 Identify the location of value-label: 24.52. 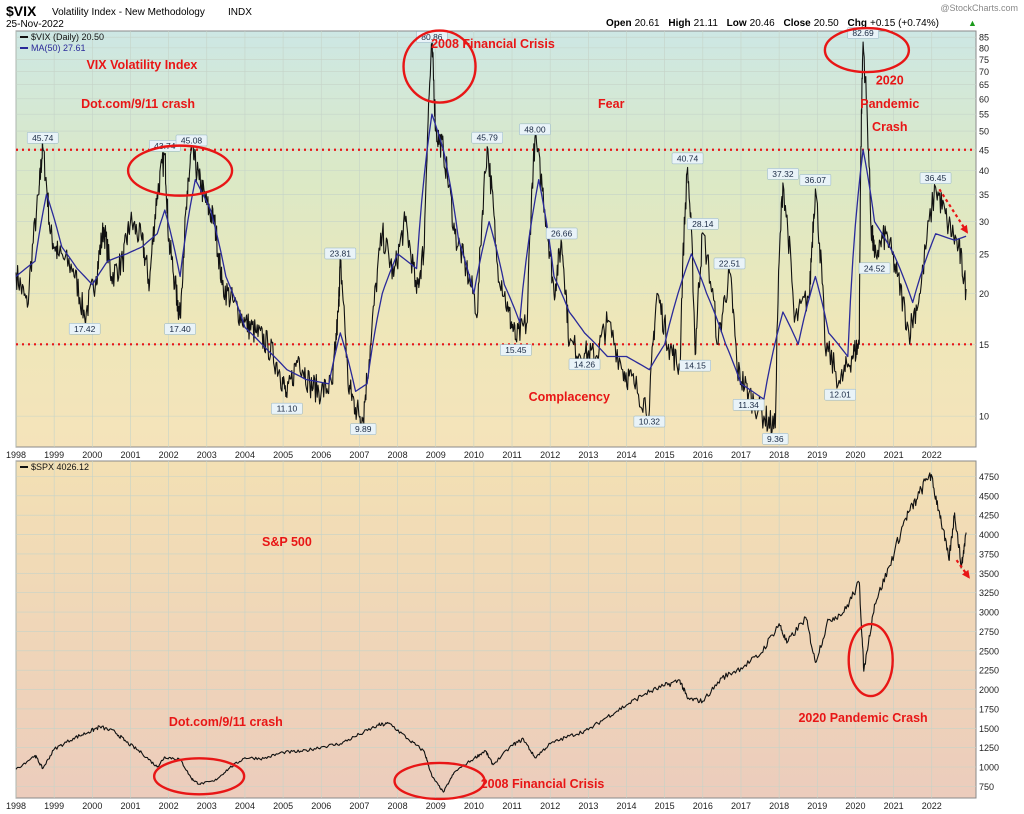
(875, 268).